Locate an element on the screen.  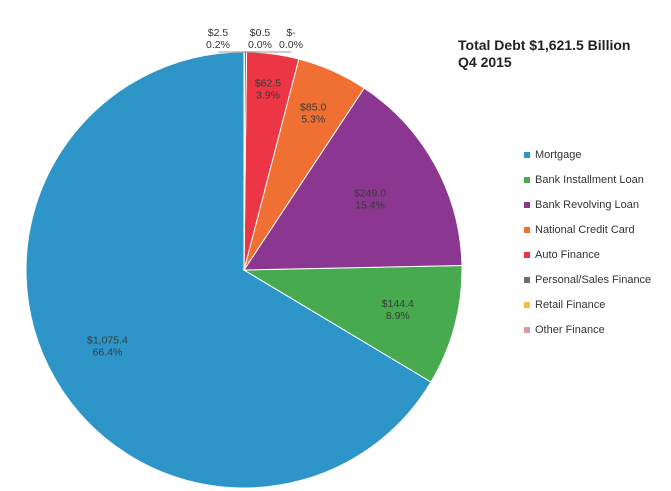
legend-item-retail-finance: Retail Finance is located at coordinates (587, 304).